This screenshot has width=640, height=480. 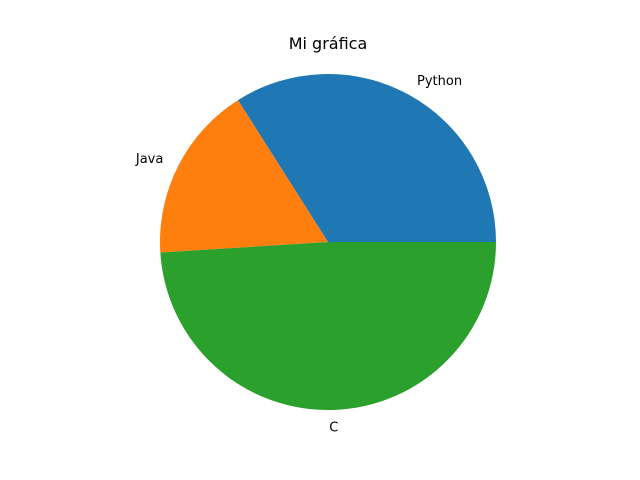 I want to click on pie-label-python: Python, so click(x=439, y=81).